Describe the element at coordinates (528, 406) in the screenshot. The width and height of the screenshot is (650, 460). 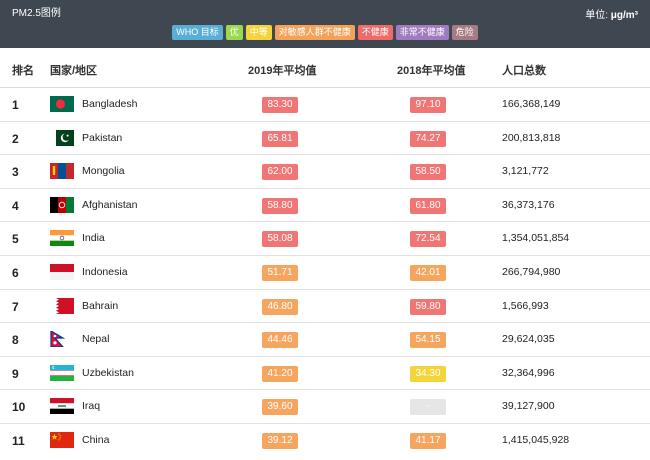
I see `population-cell: 39,127,900` at that location.